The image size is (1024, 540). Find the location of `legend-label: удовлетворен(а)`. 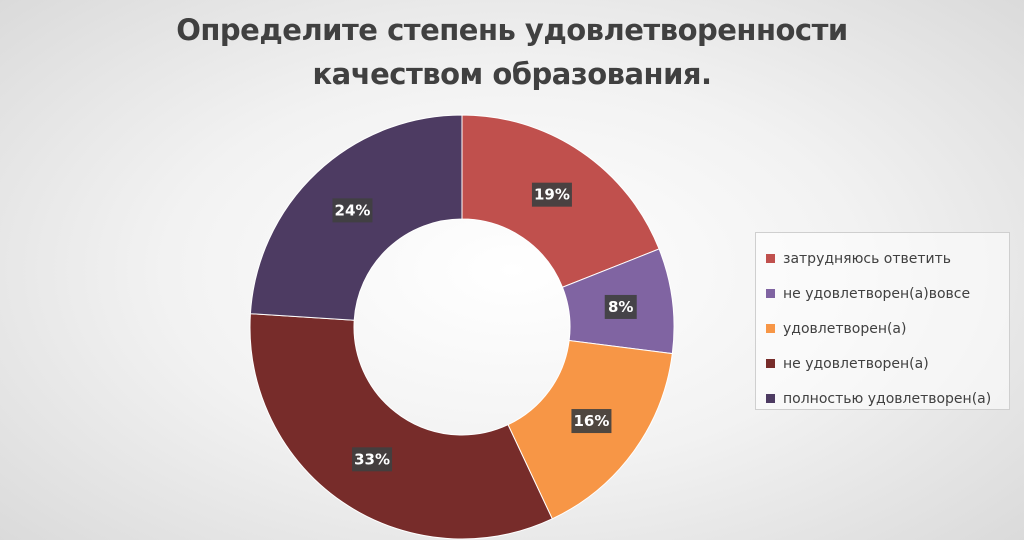

legend-label: удовлетворен(а) is located at coordinates (845, 328).